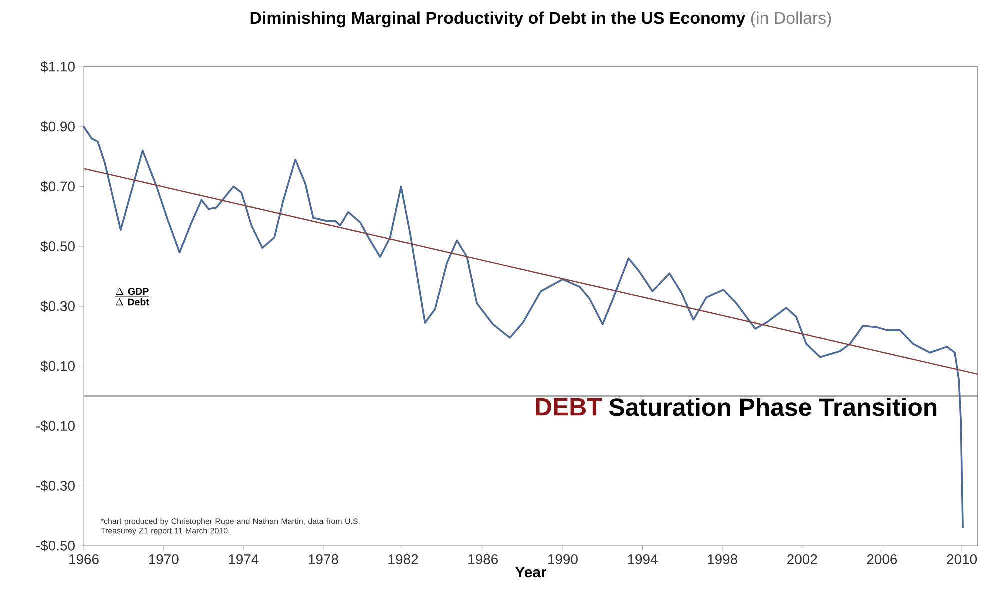  I want to click on x-tick-label: 1998, so click(723, 559).